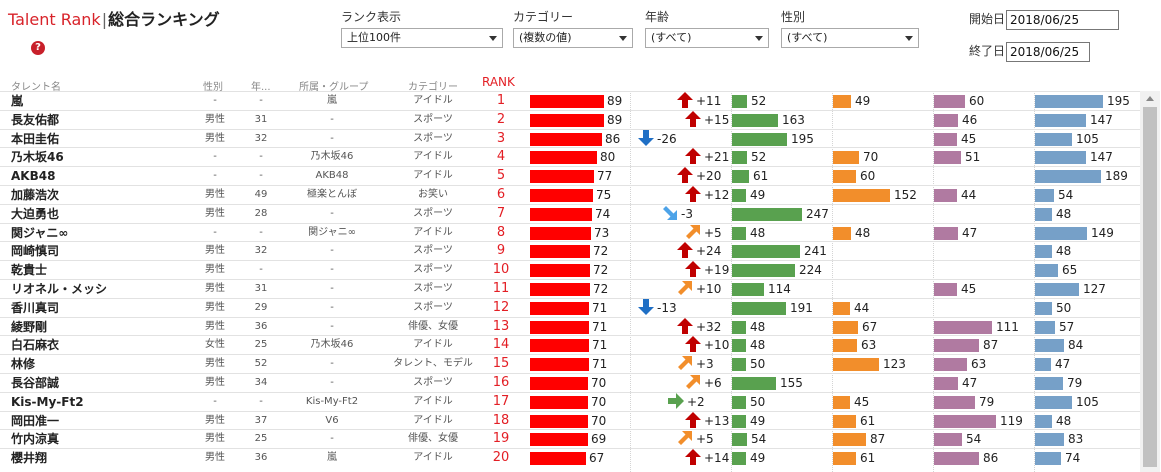 The width and height of the screenshot is (1161, 472). What do you see at coordinates (850, 38) in the screenshot?
I see `gender-select: (すべて)` at bounding box center [850, 38].